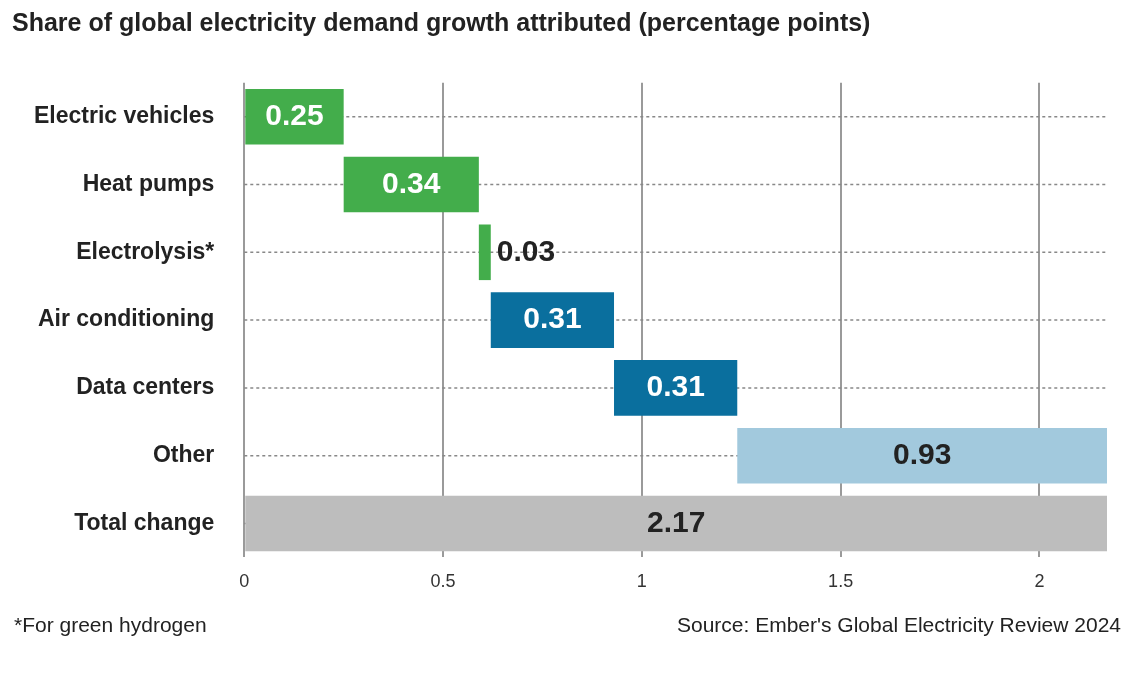 The width and height of the screenshot is (1135, 683). I want to click on data-label: 0.03, so click(526, 250).